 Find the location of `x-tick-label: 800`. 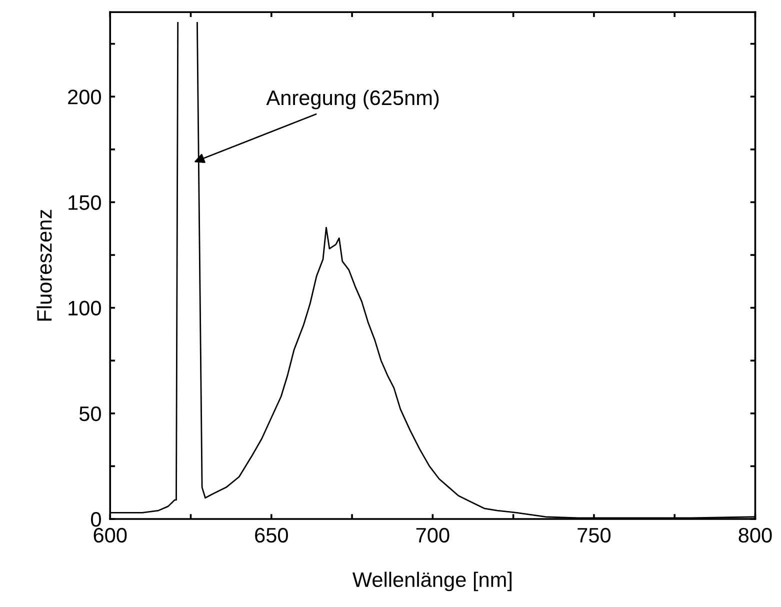

x-tick-label: 800 is located at coordinates (755, 535).